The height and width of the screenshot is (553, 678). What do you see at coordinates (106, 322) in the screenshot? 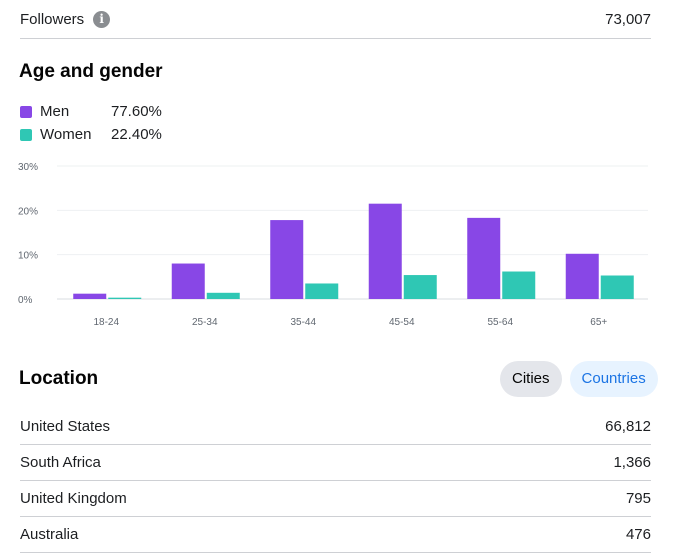
I see `x-tick-label: 18-24` at bounding box center [106, 322].